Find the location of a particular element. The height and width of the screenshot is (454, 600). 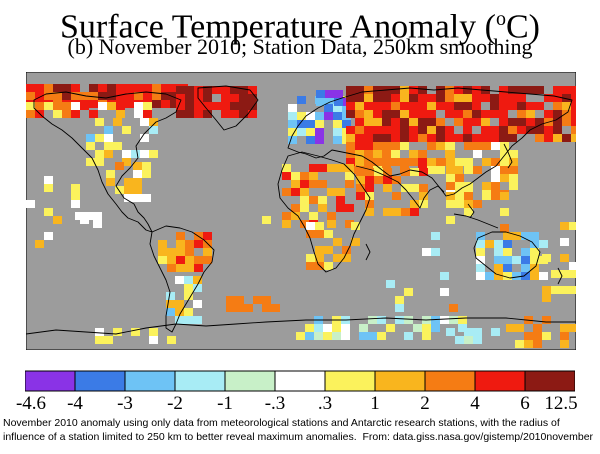

color-legend is located at coordinates (300, 381).